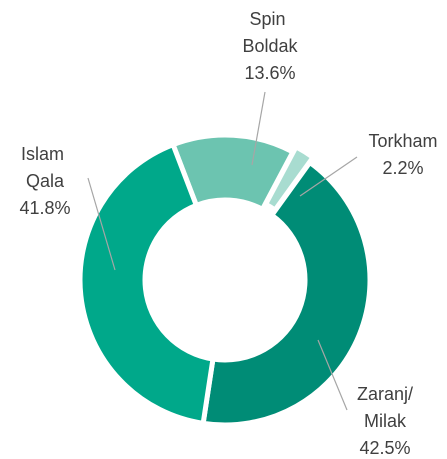  Describe the element at coordinates (269, 73) in the screenshot. I see `value-label: 13.6%` at that location.